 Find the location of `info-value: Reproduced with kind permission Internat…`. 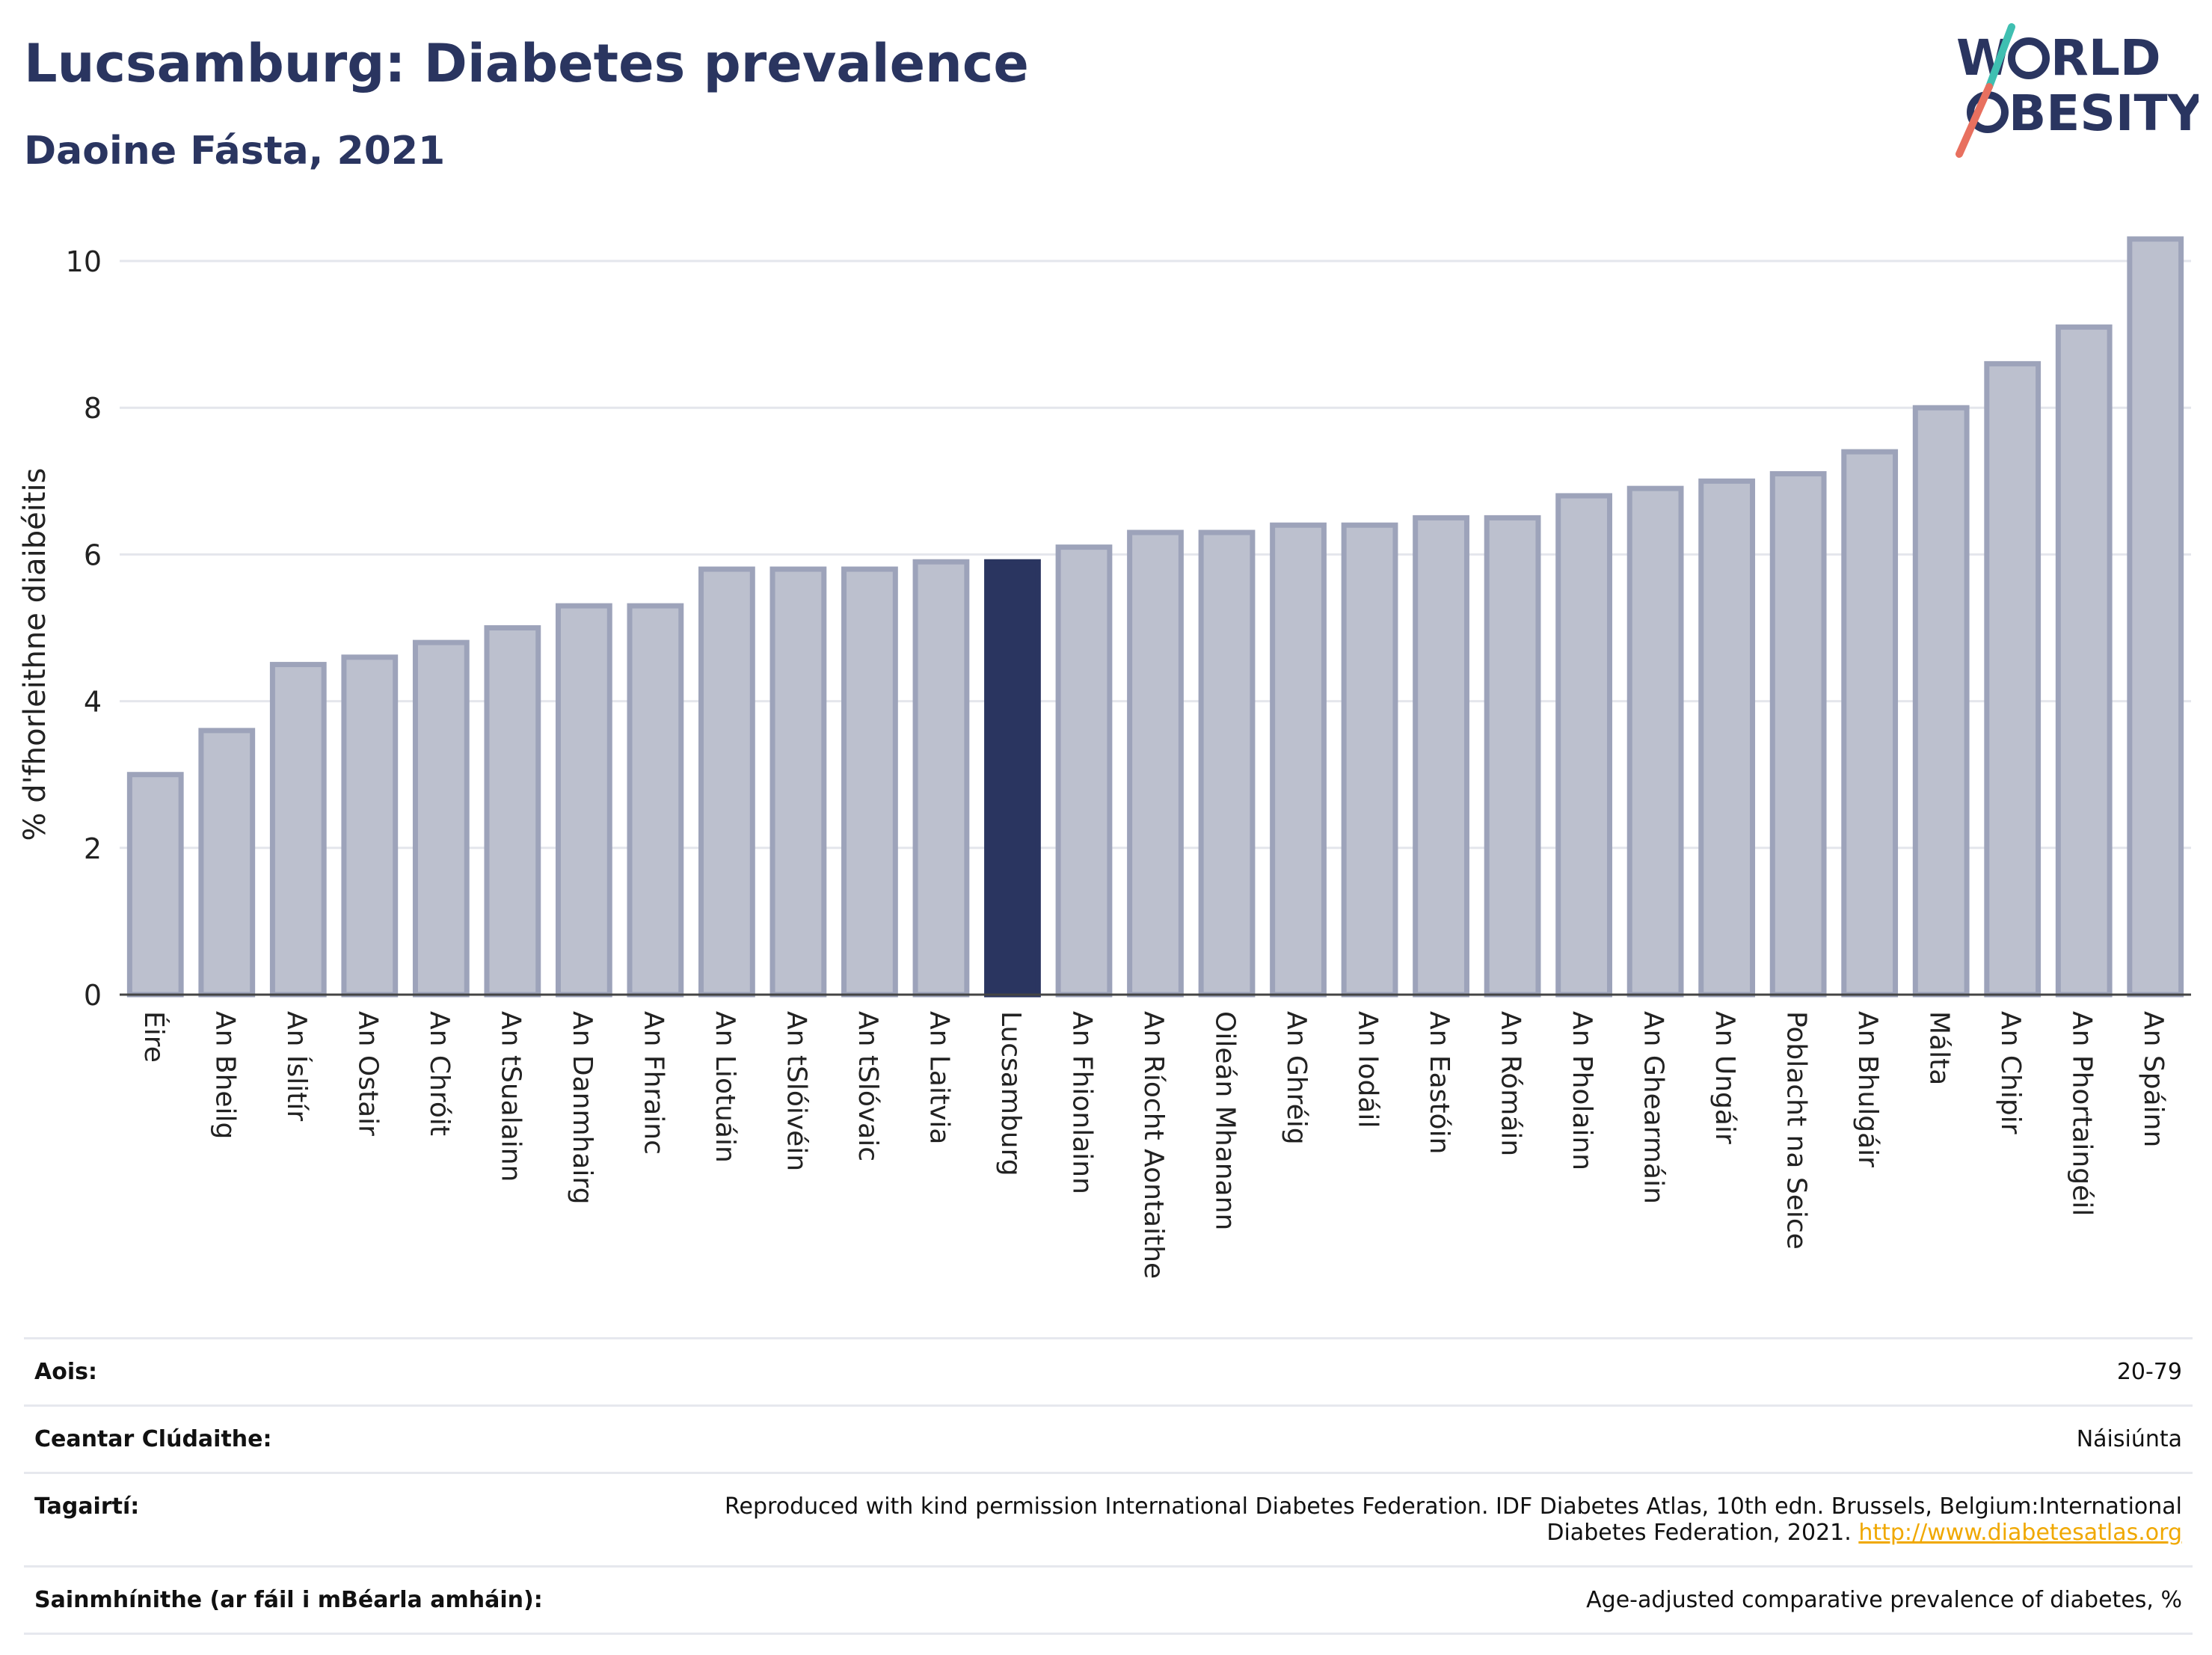

info-value: Reproduced with kind permission Internat… is located at coordinates (1403, 1520).